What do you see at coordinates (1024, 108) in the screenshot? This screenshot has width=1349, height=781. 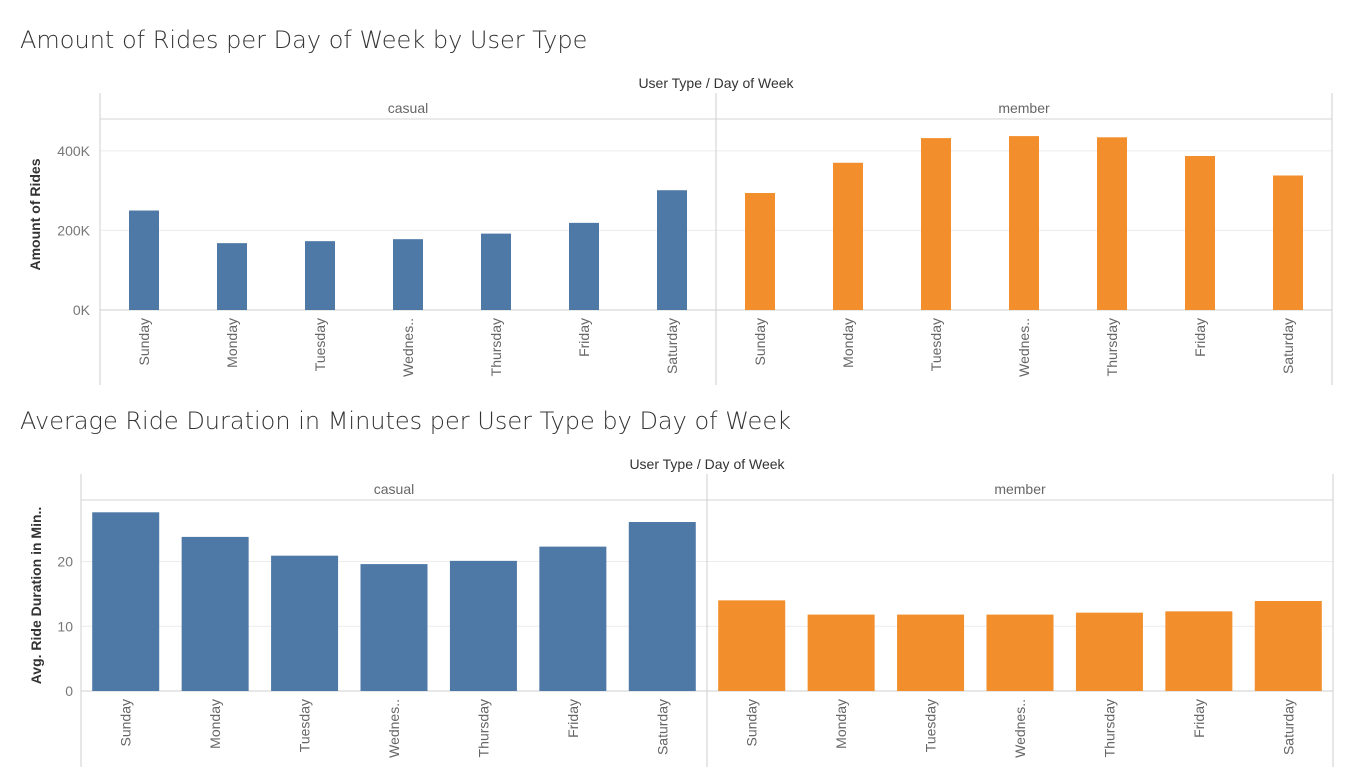 I see `chart1-panel-label-member: member` at bounding box center [1024, 108].